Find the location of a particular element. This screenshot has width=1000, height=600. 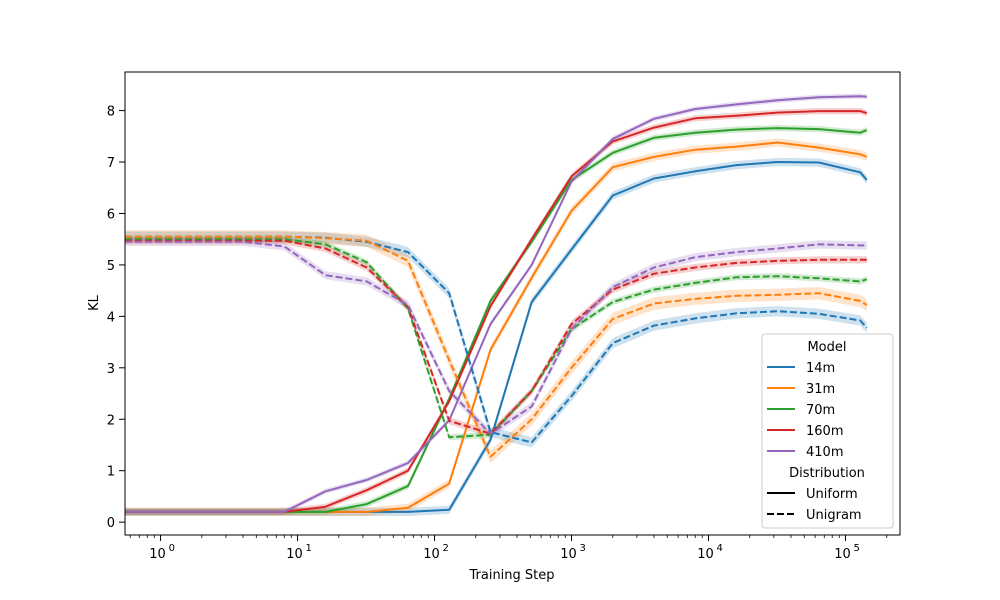

x-tick-exponent: 5 is located at coordinates (856, 548).